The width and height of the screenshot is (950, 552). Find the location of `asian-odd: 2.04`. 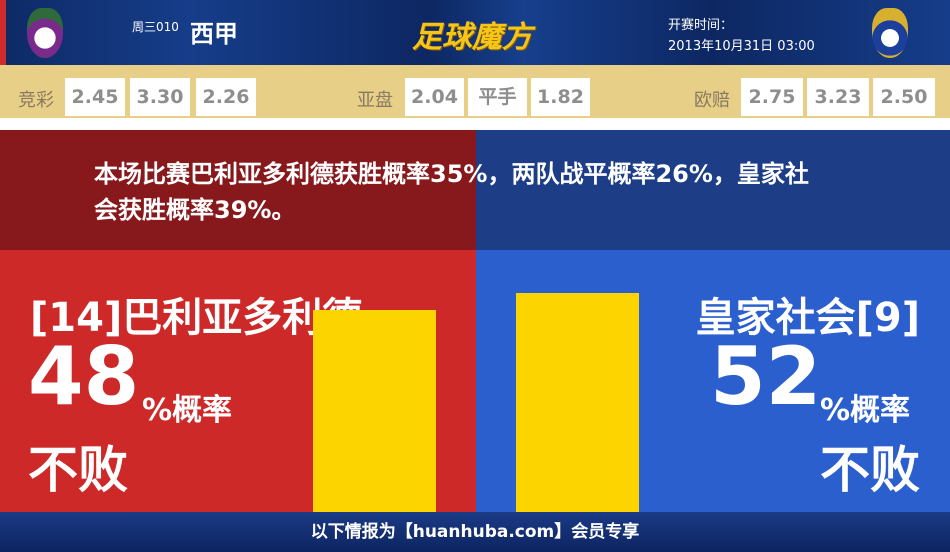

asian-odd: 2.04 is located at coordinates (434, 97).